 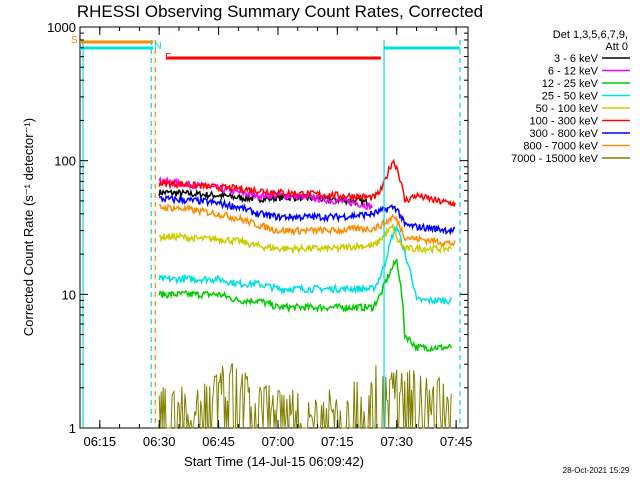 I want to click on legend-label: 100 - 300 keV, so click(x=564, y=122).